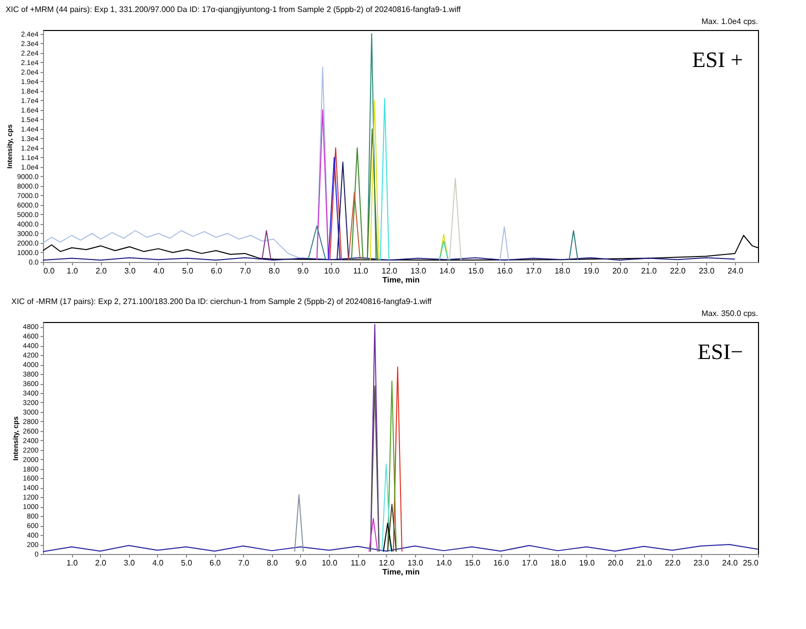  What do you see at coordinates (50, 271) in the screenshot?
I see `x-tick-label: 0.0` at bounding box center [50, 271].